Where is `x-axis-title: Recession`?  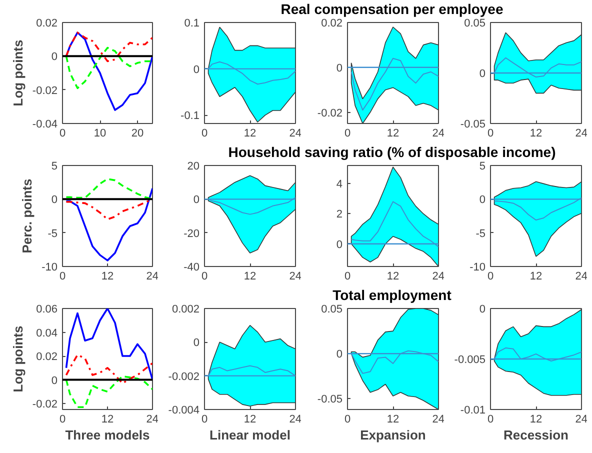 x-axis-title: Recession is located at coordinates (536, 435).